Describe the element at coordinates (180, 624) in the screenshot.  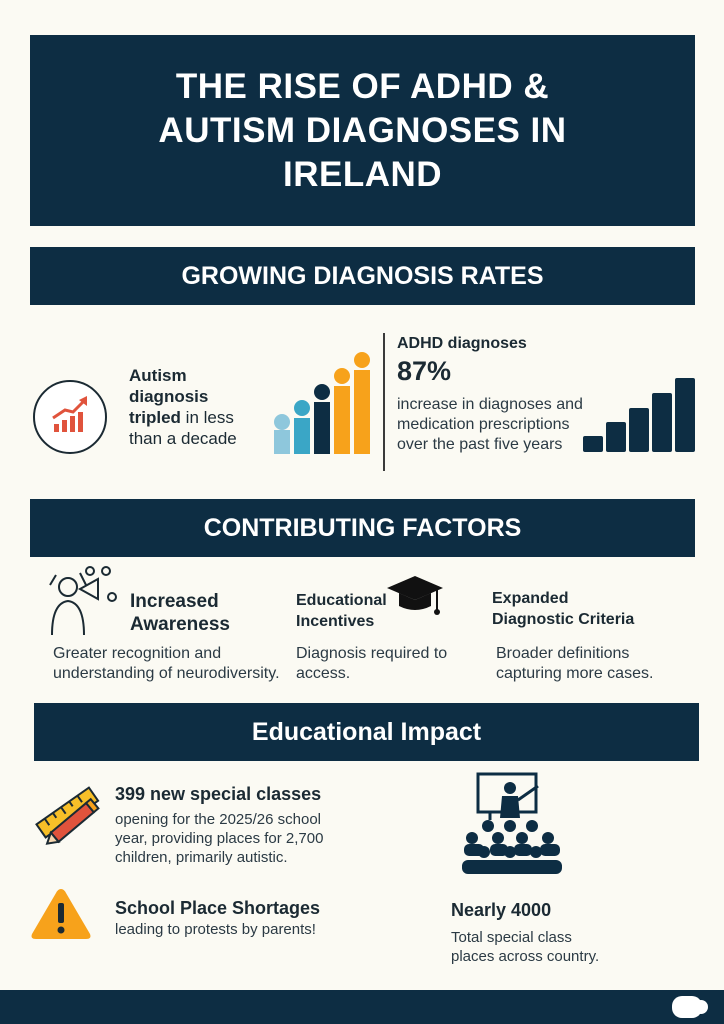
I see `factor-1-title-2: Awareness` at that location.